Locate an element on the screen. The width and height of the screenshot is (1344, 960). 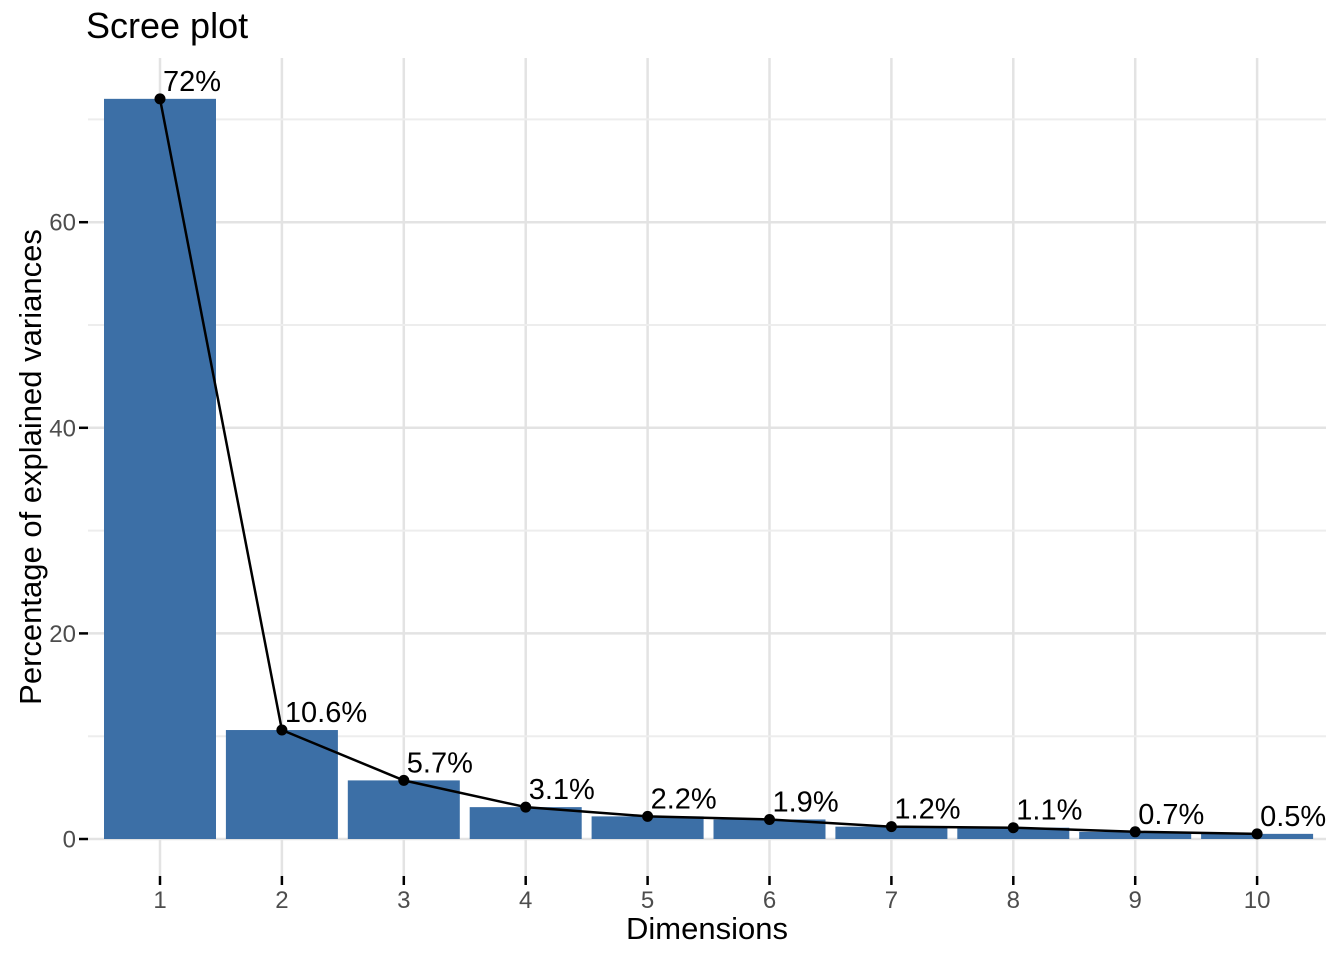
value-label-dim-5: 2.2% is located at coordinates (684, 799).